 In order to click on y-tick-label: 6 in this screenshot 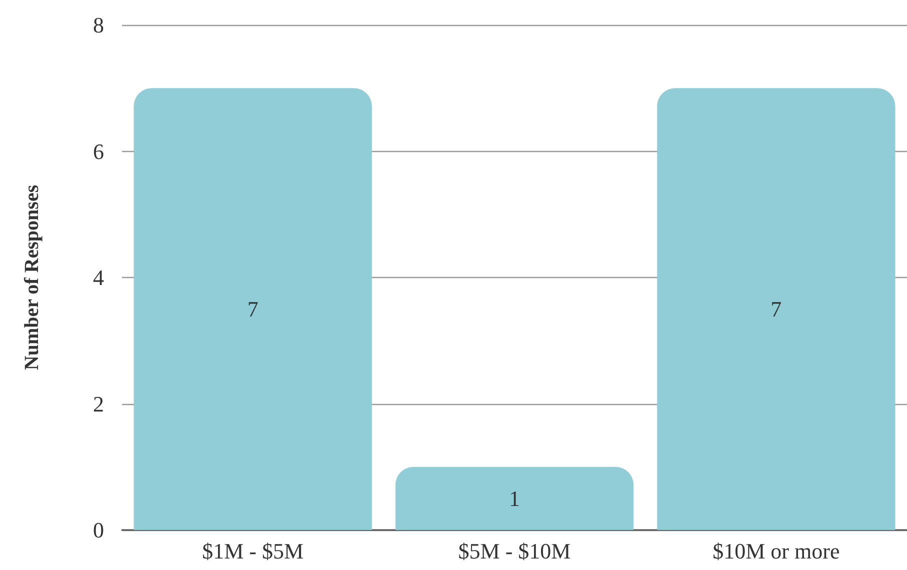, I will do `click(98, 151)`.